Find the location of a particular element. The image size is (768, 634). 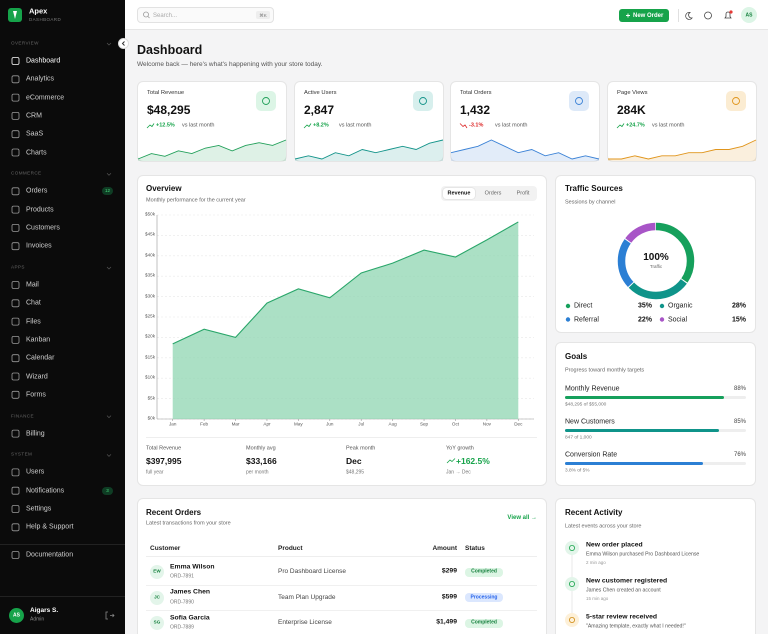

y-tick-label: $50k is located at coordinates (150, 214).